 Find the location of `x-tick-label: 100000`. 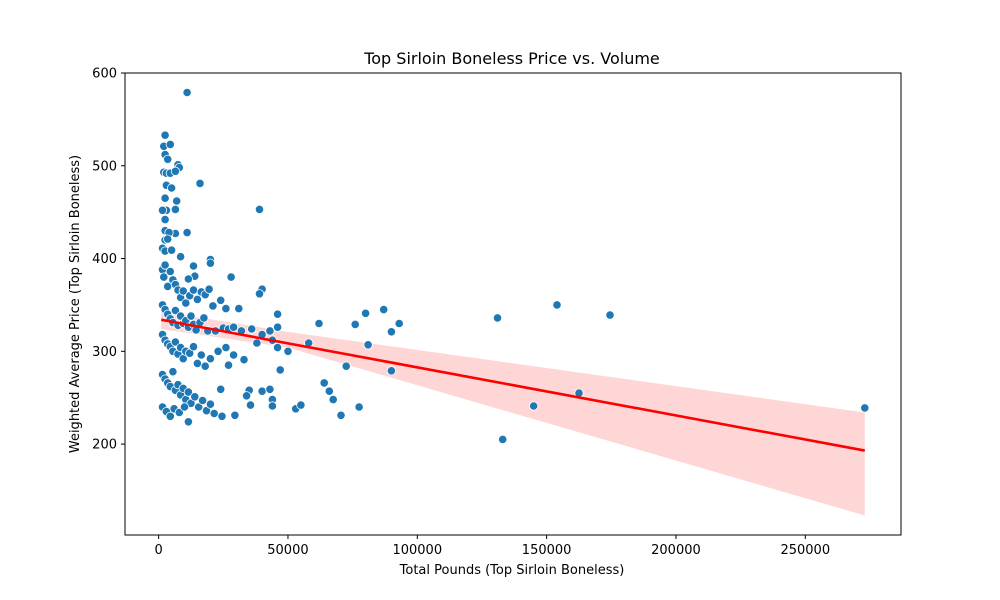

x-tick-label: 100000 is located at coordinates (417, 550).